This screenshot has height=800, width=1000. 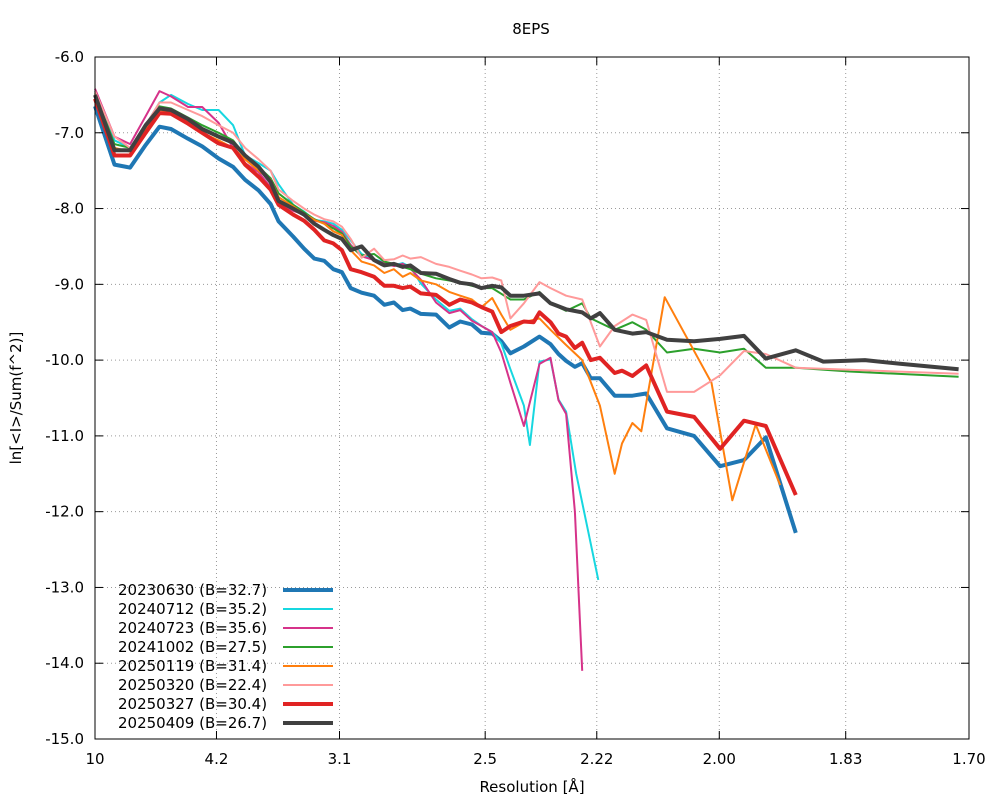 What do you see at coordinates (192, 666) in the screenshot?
I see `legend-label: 20250119 (B=31.4)` at bounding box center [192, 666].